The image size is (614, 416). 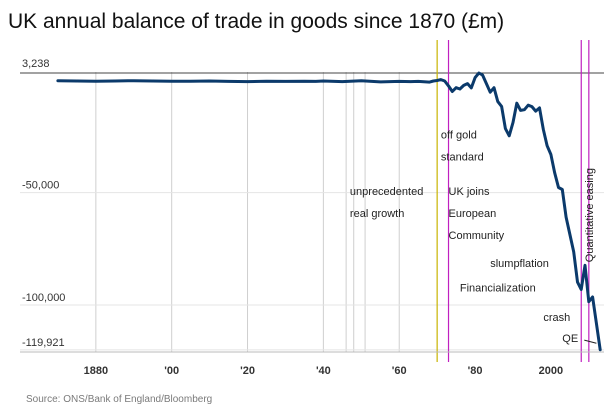 I want to click on x-tick-label: '20, so click(x=247, y=371).